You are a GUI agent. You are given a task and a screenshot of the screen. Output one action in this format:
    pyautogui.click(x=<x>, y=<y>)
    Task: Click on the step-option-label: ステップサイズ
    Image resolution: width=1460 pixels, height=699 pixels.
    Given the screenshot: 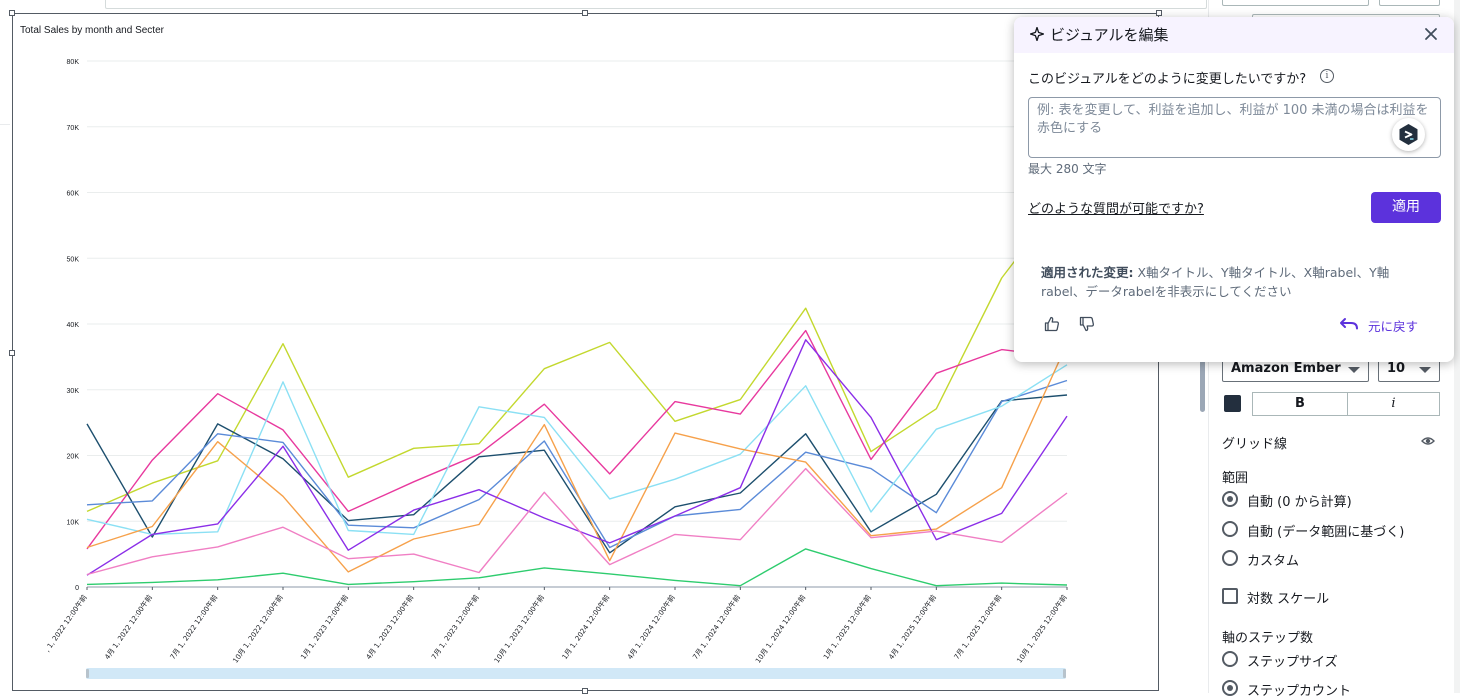 What is the action you would take?
    pyautogui.click(x=1292, y=662)
    